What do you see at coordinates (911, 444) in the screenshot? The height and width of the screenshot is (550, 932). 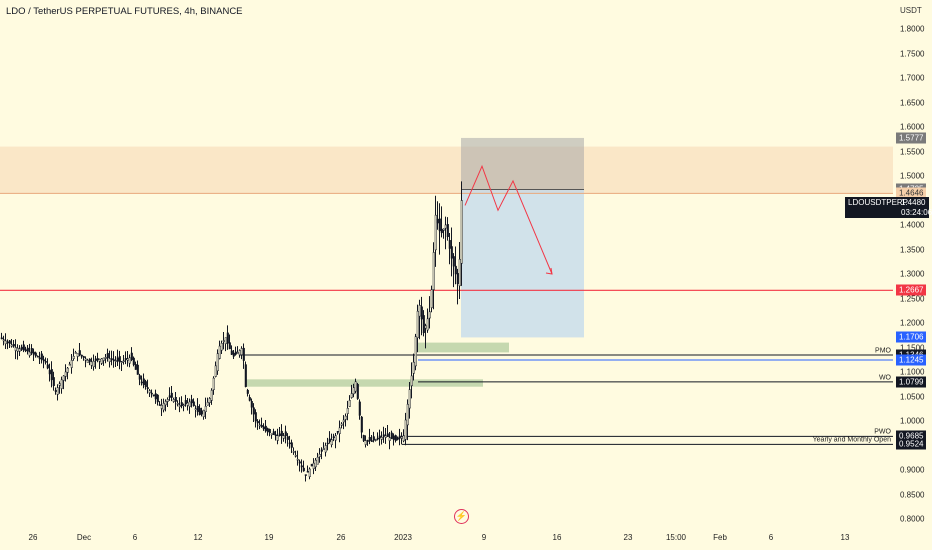 I see `price-tag: 0.9524` at bounding box center [911, 444].